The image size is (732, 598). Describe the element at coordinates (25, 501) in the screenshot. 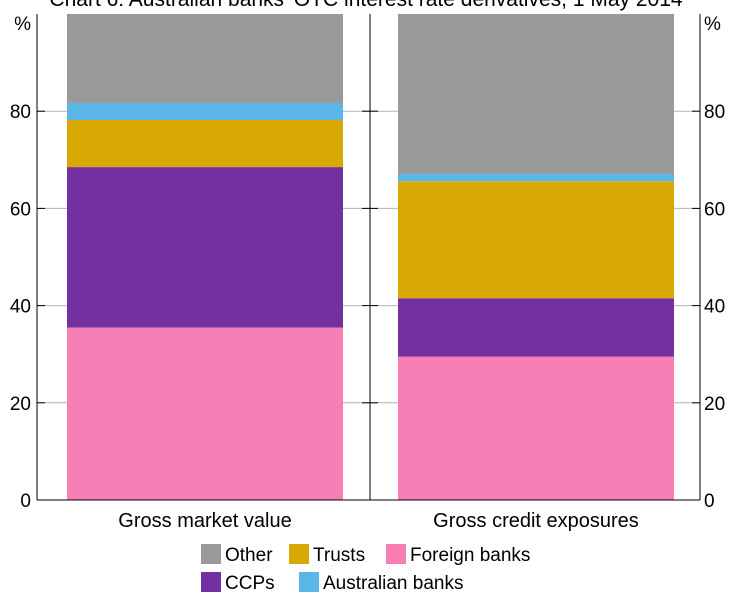

I see `y-tick-label-left: 0` at that location.